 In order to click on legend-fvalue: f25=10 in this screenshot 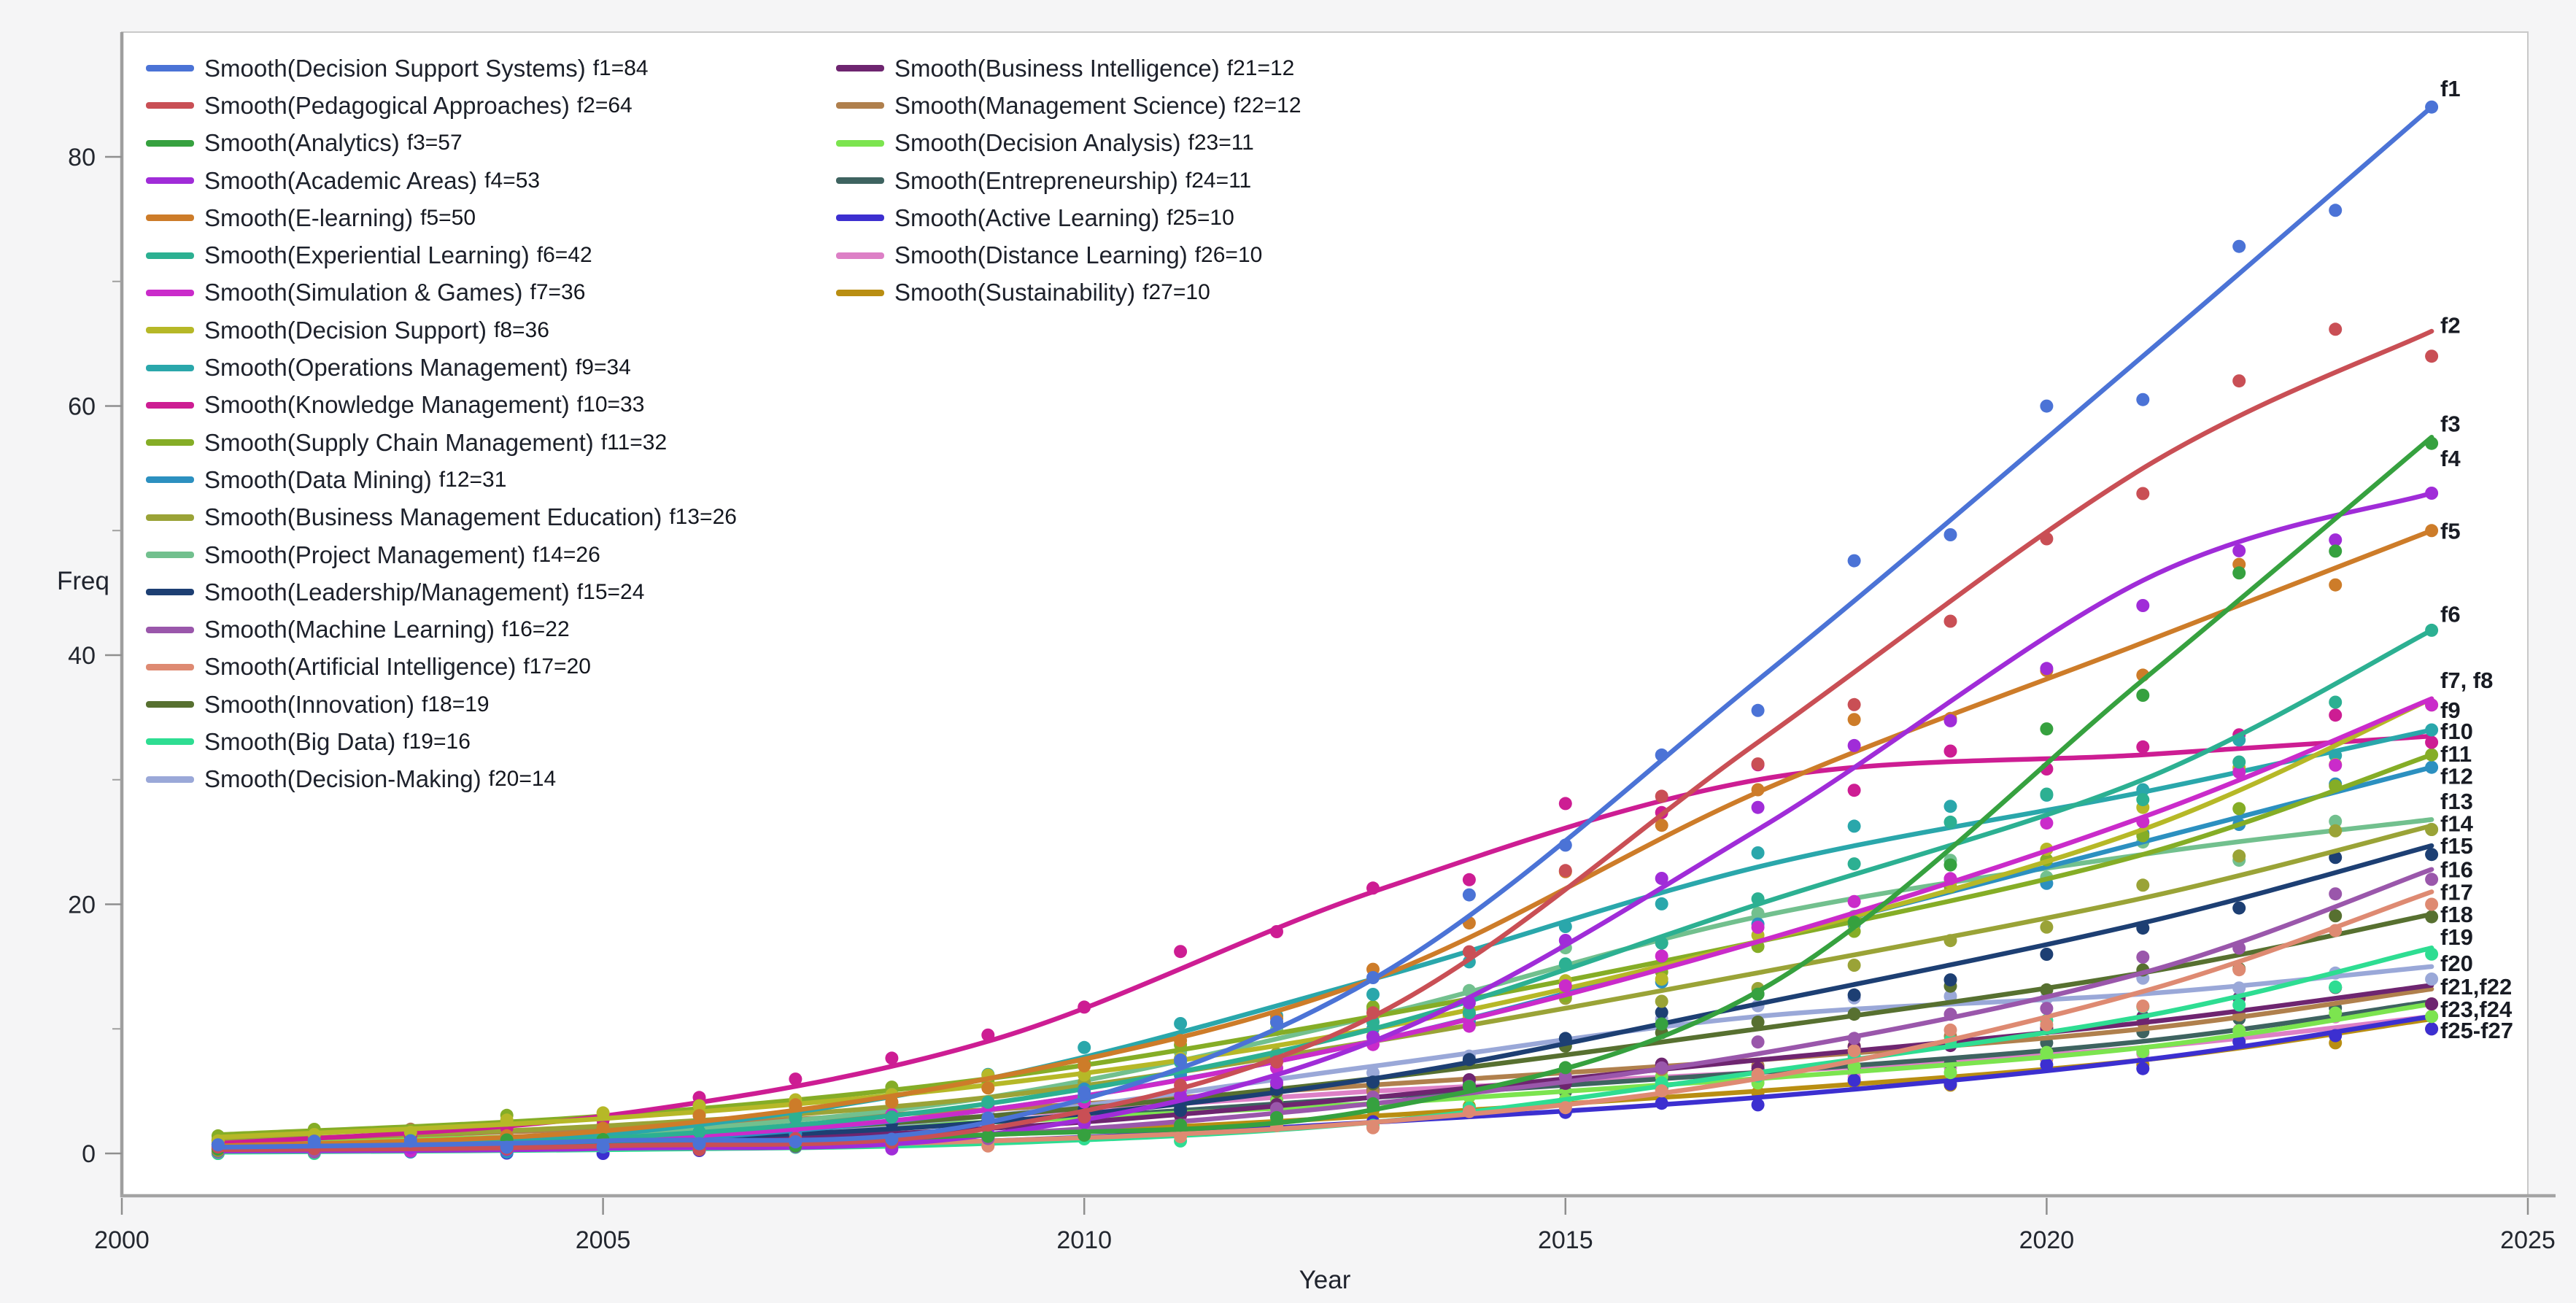, I will do `click(1200, 217)`.